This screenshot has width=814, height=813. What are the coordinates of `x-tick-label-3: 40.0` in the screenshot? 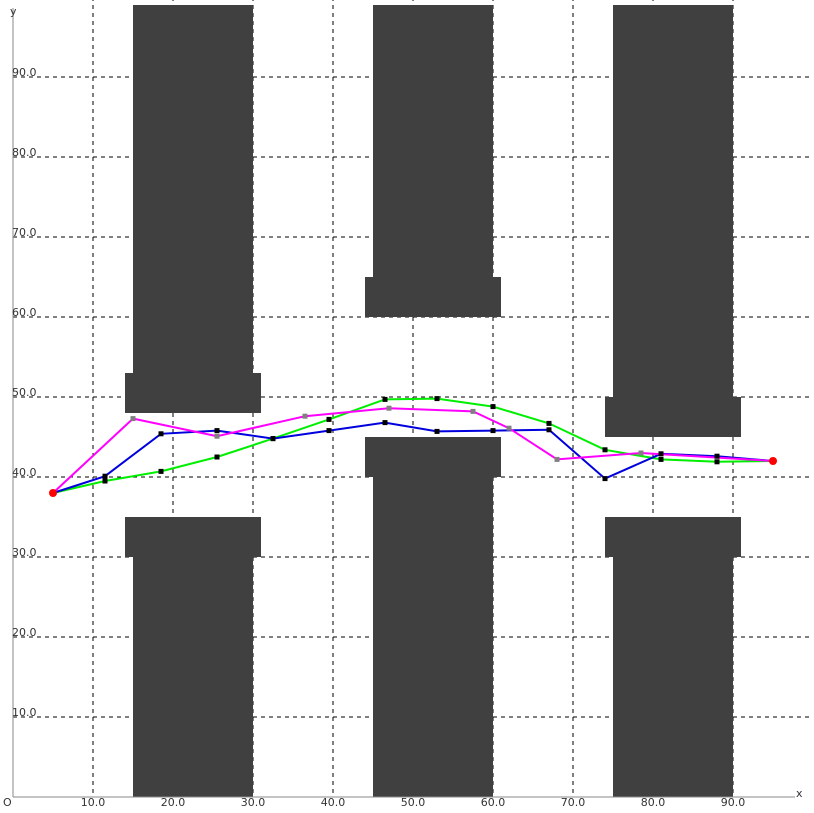 It's located at (333, 802).